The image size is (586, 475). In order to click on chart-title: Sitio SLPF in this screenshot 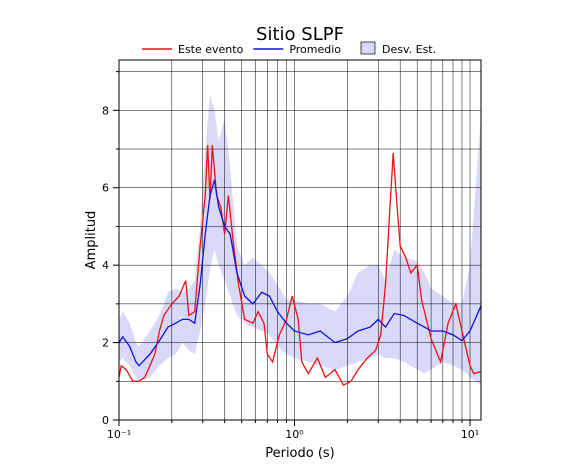, I will do `click(300, 34)`.